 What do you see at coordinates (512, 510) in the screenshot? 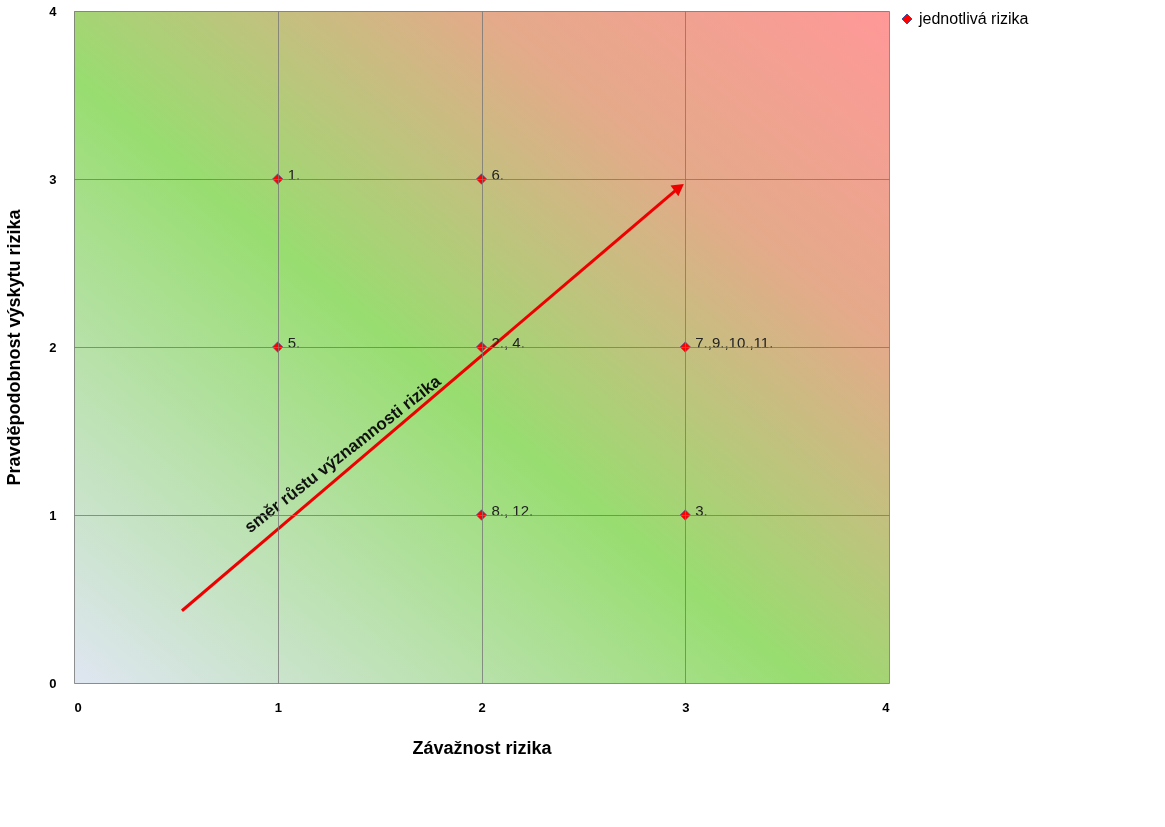
I see `annotation: 8., 12.` at bounding box center [512, 510].